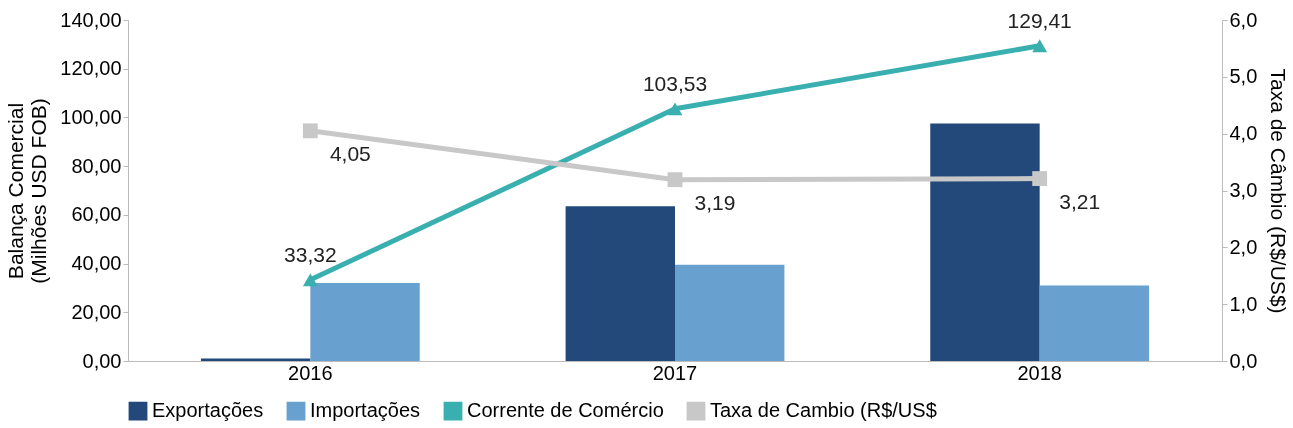  I want to click on y2-tick-label: 6,0, so click(1243, 19).